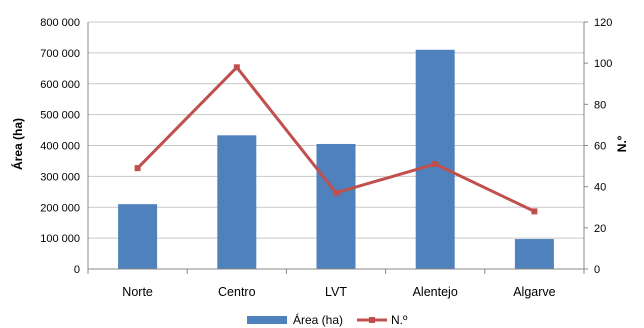 This screenshot has width=644, height=328. I want to click on category-labels: Norte Centro LVT Alentejo Algarve, so click(338, 292).